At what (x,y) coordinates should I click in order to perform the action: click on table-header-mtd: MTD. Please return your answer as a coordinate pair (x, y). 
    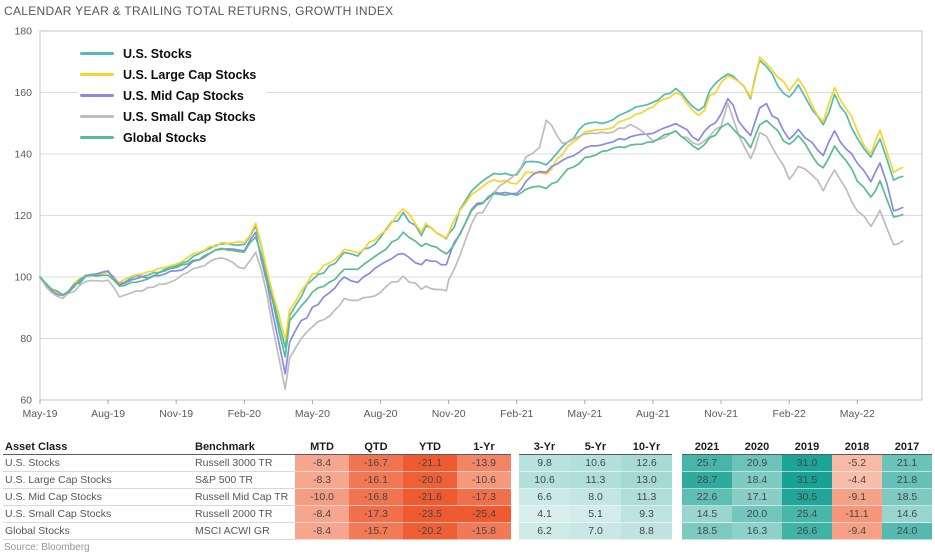
    Looking at the image, I should click on (322, 447).